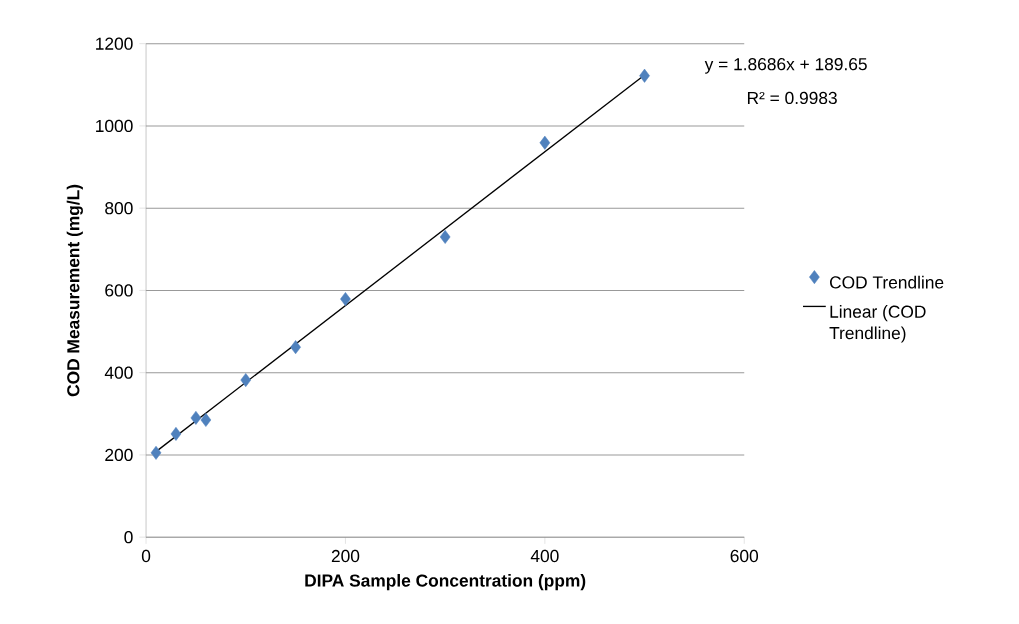  Describe the element at coordinates (119, 290) in the screenshot. I see `y-tick-label: 600` at that location.